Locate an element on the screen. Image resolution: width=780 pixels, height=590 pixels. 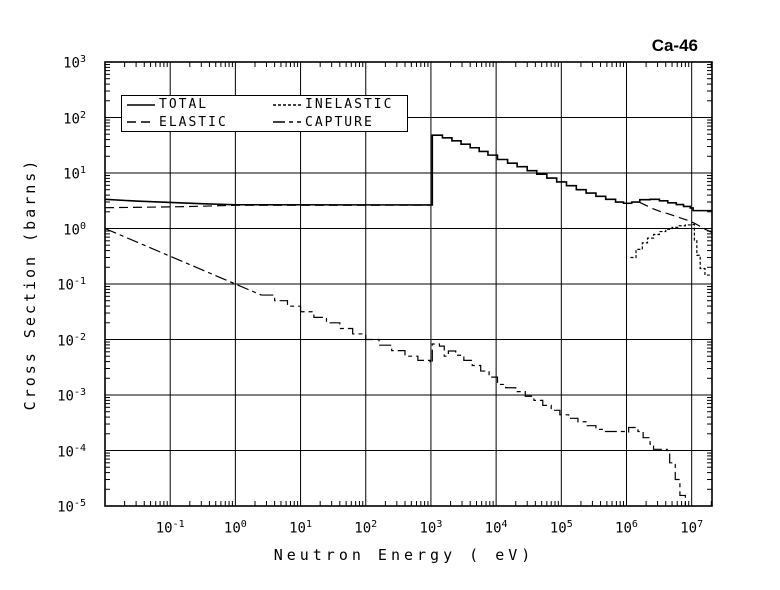
legend: TOTAL INELASTIC ELASTIC CAPTURE is located at coordinates (264, 113).